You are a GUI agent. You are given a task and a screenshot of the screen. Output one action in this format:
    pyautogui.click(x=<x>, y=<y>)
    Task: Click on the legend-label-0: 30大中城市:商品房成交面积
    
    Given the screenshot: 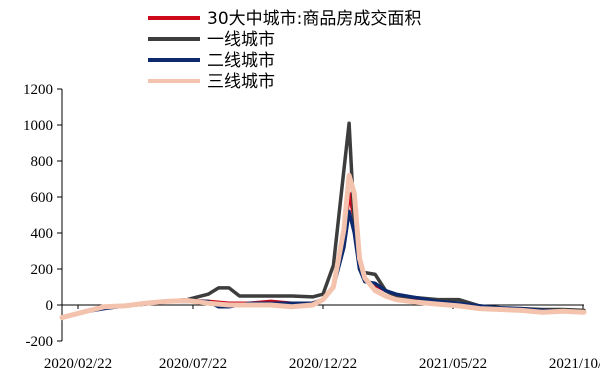 What is the action you would take?
    pyautogui.click(x=314, y=19)
    